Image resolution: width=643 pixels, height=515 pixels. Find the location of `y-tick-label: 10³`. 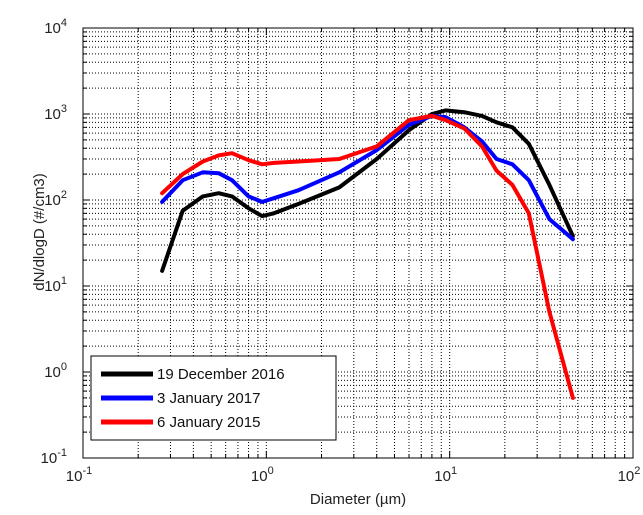

y-tick-label: 10³ is located at coordinates (55, 113).